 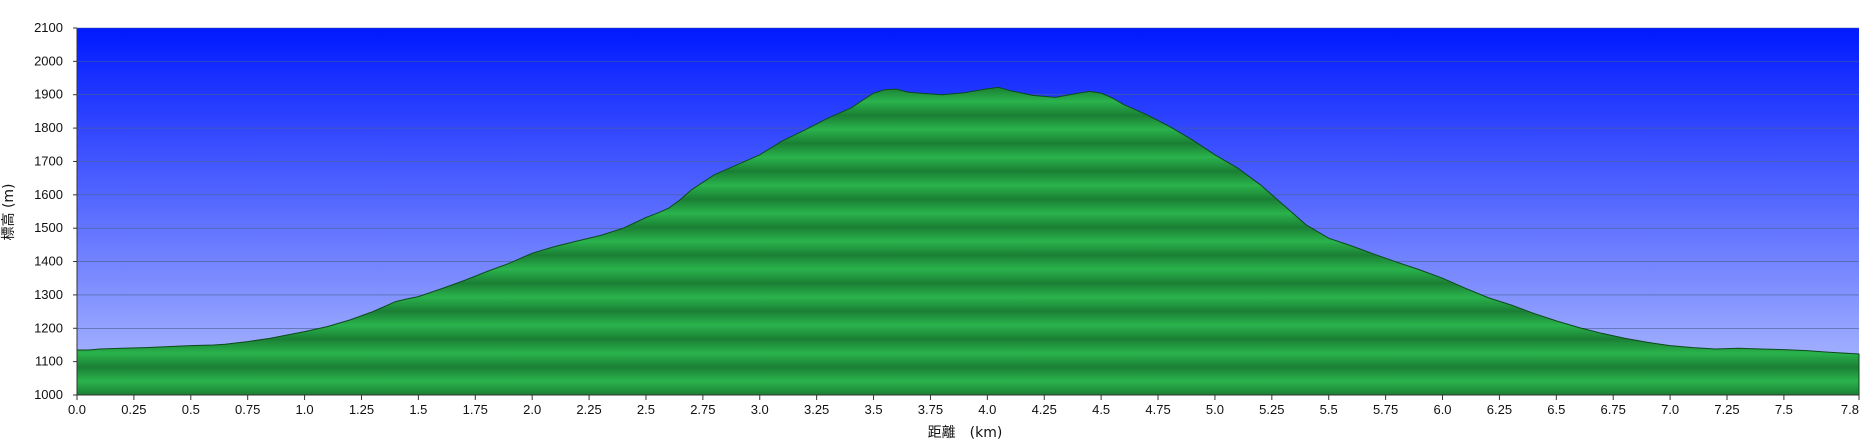 What do you see at coordinates (532, 409) in the screenshot?
I see `x-tick-label: 2.0` at bounding box center [532, 409].